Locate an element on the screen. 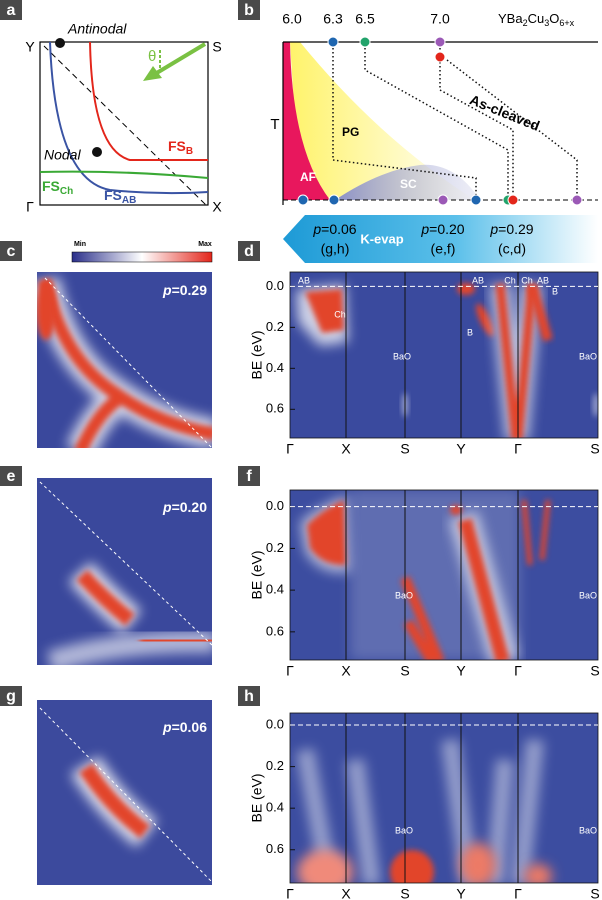 The image size is (602, 900). brillouin-zone is located at coordinates (124, 123).